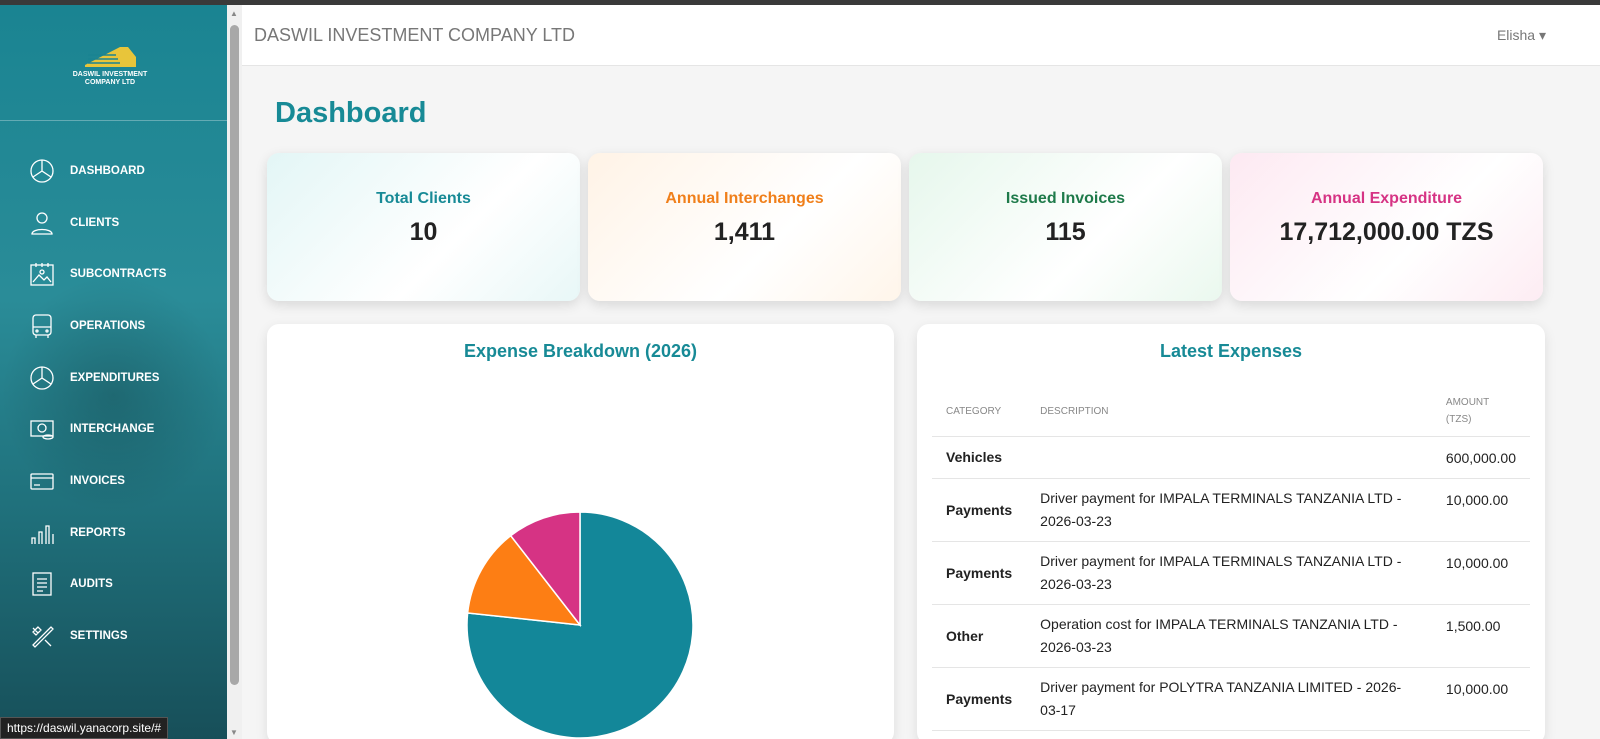 This screenshot has width=1600, height=739. I want to click on money-icon, so click(42, 430).